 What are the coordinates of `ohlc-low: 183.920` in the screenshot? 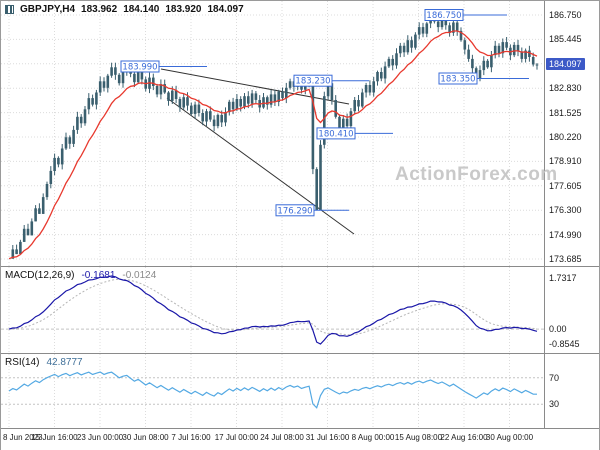 It's located at (183, 9).